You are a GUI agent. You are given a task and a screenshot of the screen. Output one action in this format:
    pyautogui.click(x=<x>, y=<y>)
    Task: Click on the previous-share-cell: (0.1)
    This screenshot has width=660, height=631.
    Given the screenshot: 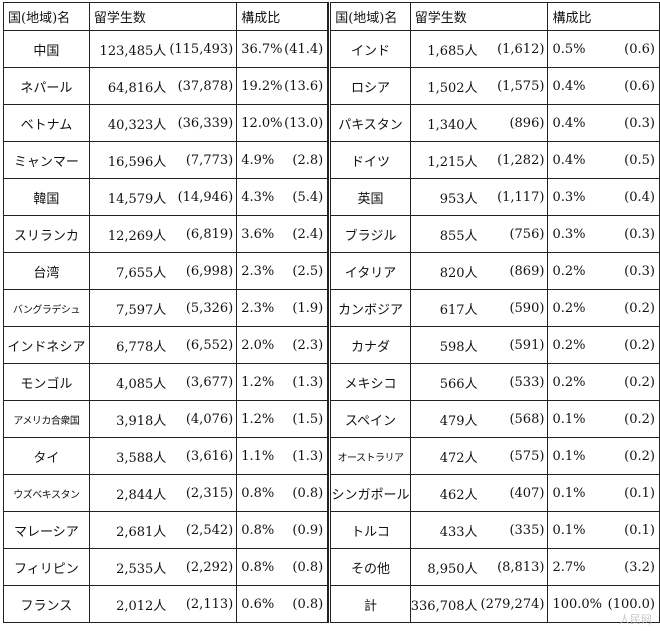 What is the action you would take?
    pyautogui.click(x=633, y=530)
    